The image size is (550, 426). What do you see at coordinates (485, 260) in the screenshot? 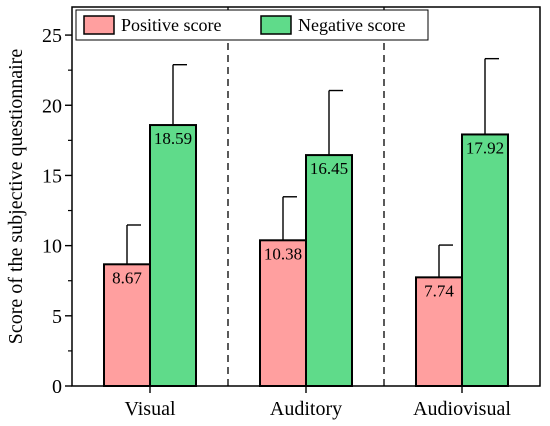
I see `negative-bar-audiovisual` at bounding box center [485, 260].